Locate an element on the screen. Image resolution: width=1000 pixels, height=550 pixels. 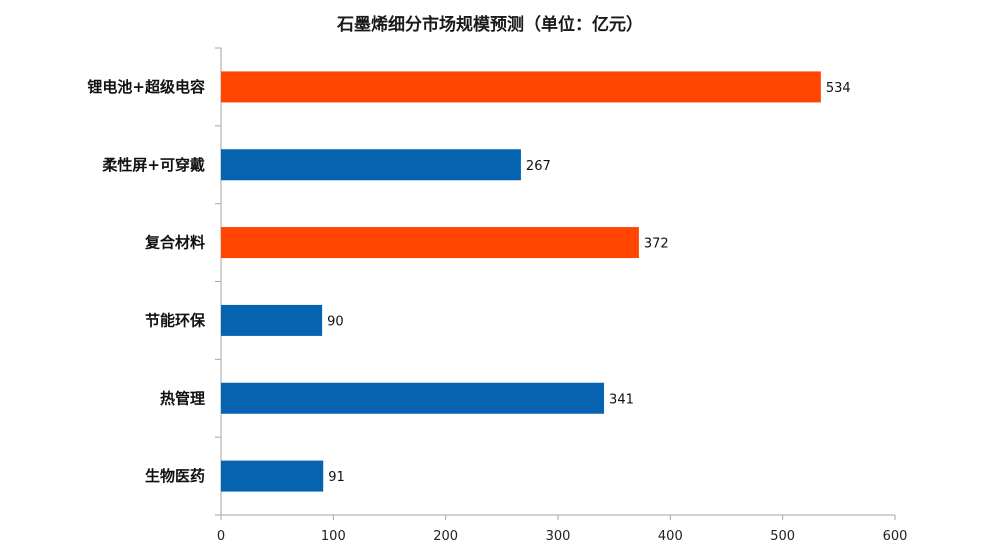
category-label: 锂电池+超级电容 is located at coordinates (146, 87).